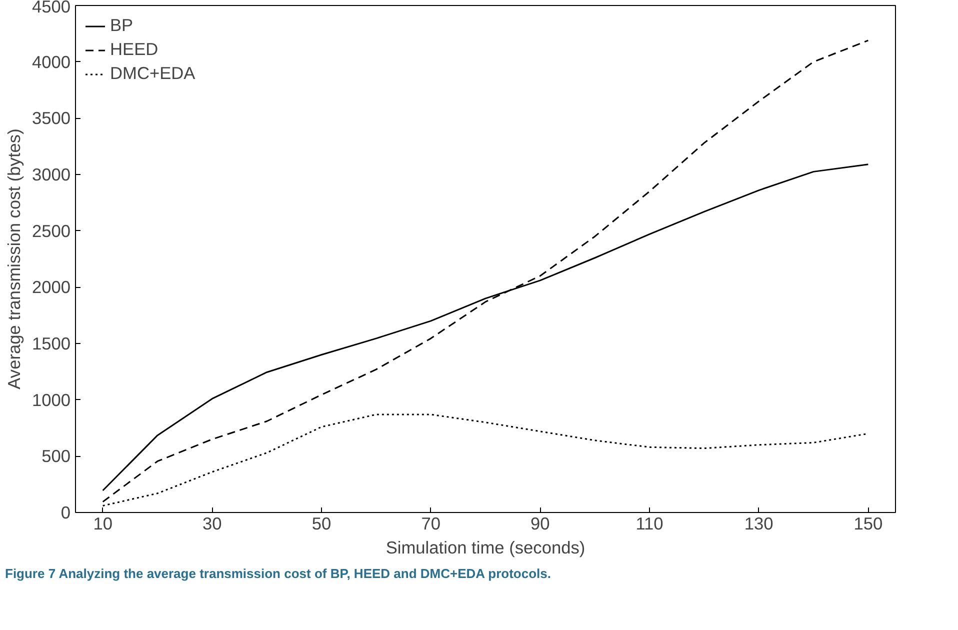 Image resolution: width=958 pixels, height=630 pixels. Describe the element at coordinates (430, 524) in the screenshot. I see `x-tick-label: 70` at that location.